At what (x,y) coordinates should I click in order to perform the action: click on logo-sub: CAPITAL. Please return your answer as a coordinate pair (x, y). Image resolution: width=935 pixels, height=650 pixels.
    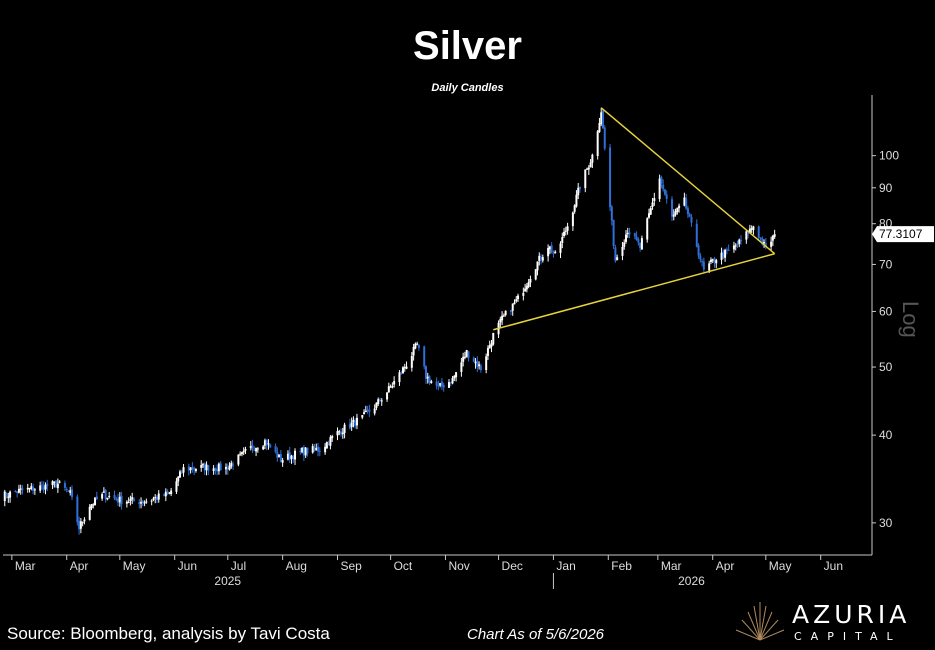
    Looking at the image, I should click on (848, 636).